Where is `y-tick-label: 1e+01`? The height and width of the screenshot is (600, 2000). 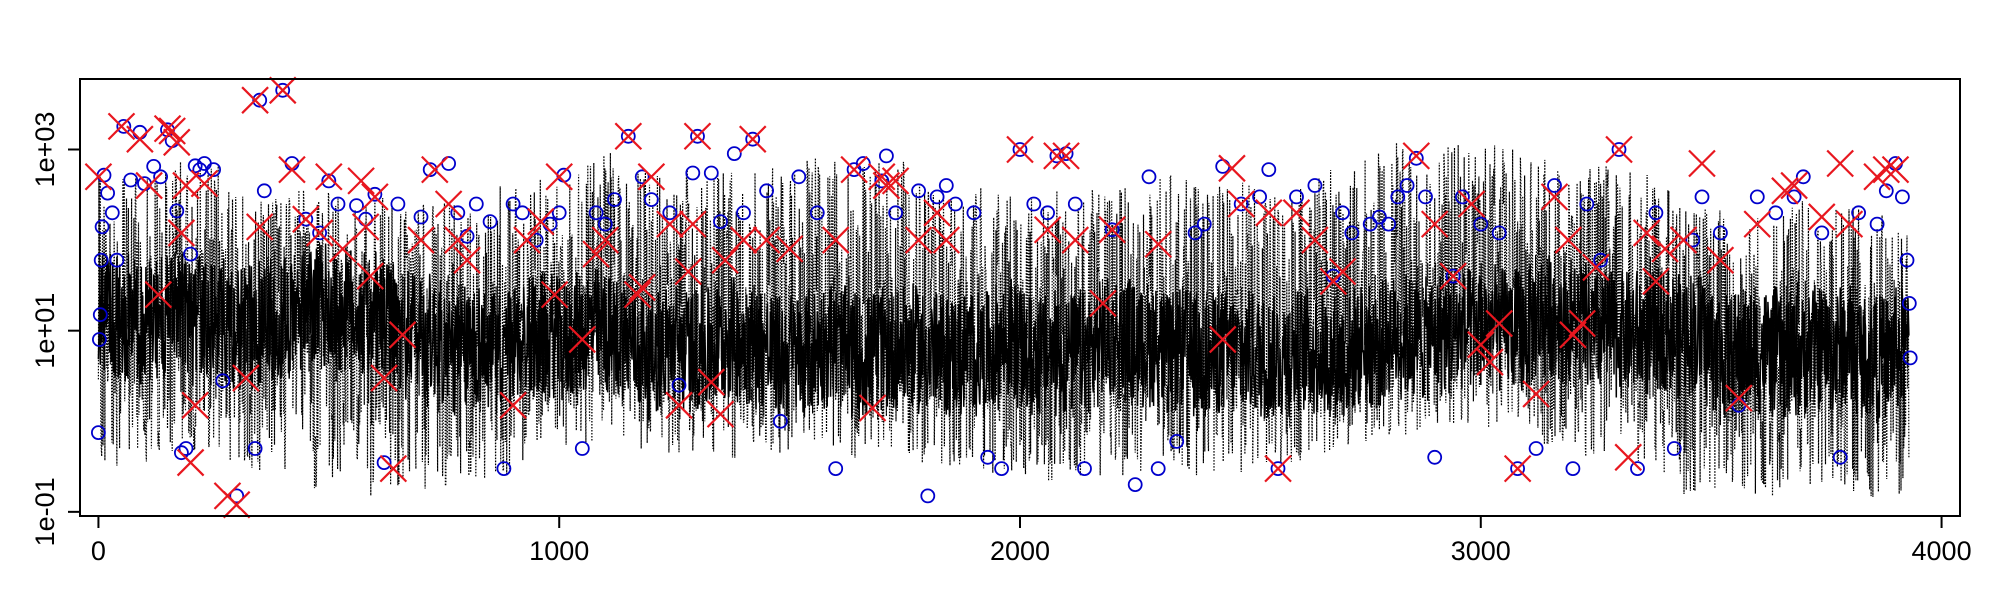
y-tick-label: 1e+01 is located at coordinates (45, 331).